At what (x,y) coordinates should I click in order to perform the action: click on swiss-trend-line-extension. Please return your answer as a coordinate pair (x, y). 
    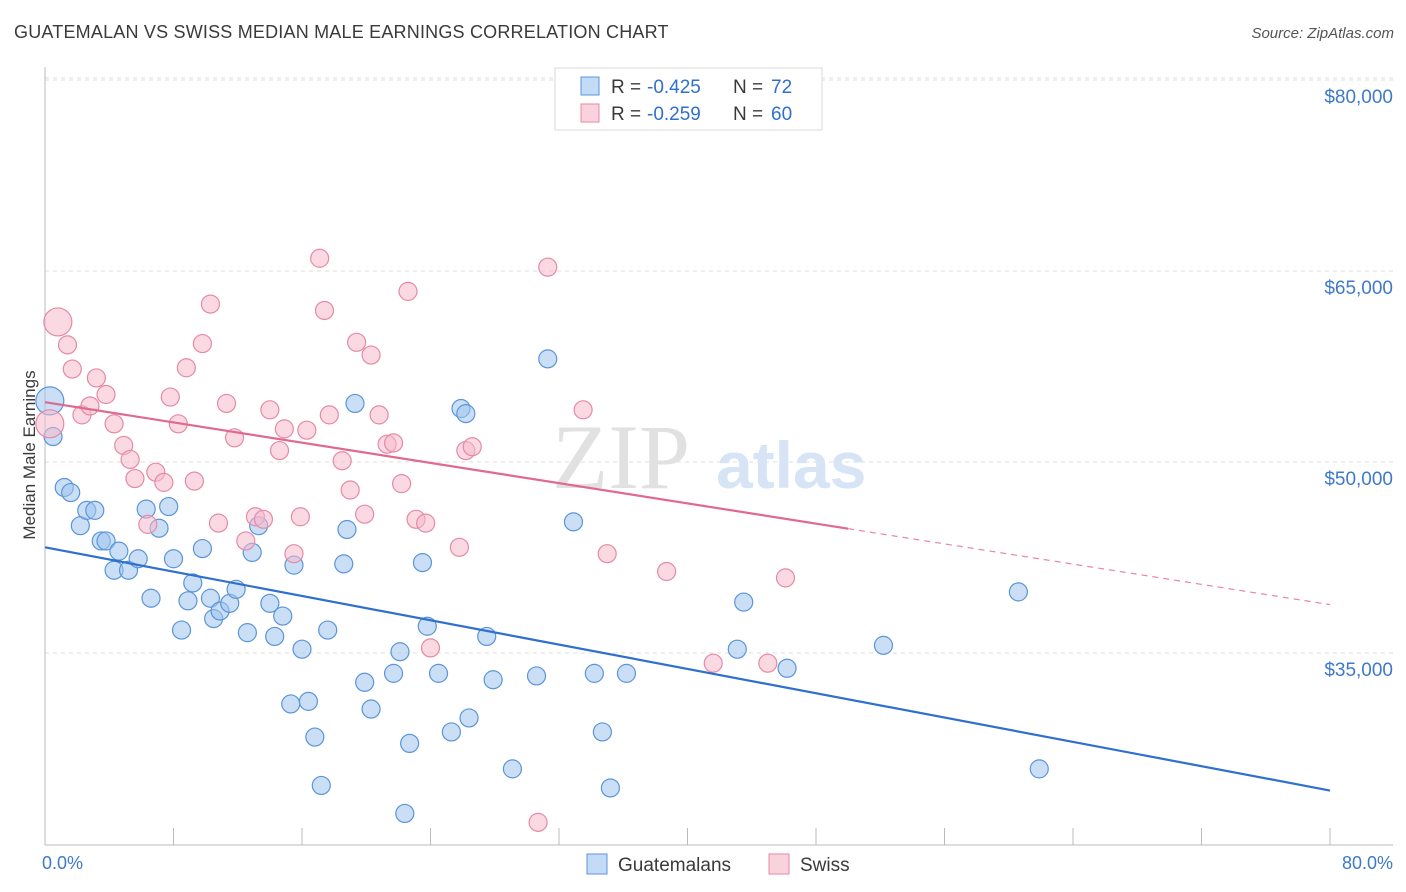
    Looking at the image, I should click on (1089, 567).